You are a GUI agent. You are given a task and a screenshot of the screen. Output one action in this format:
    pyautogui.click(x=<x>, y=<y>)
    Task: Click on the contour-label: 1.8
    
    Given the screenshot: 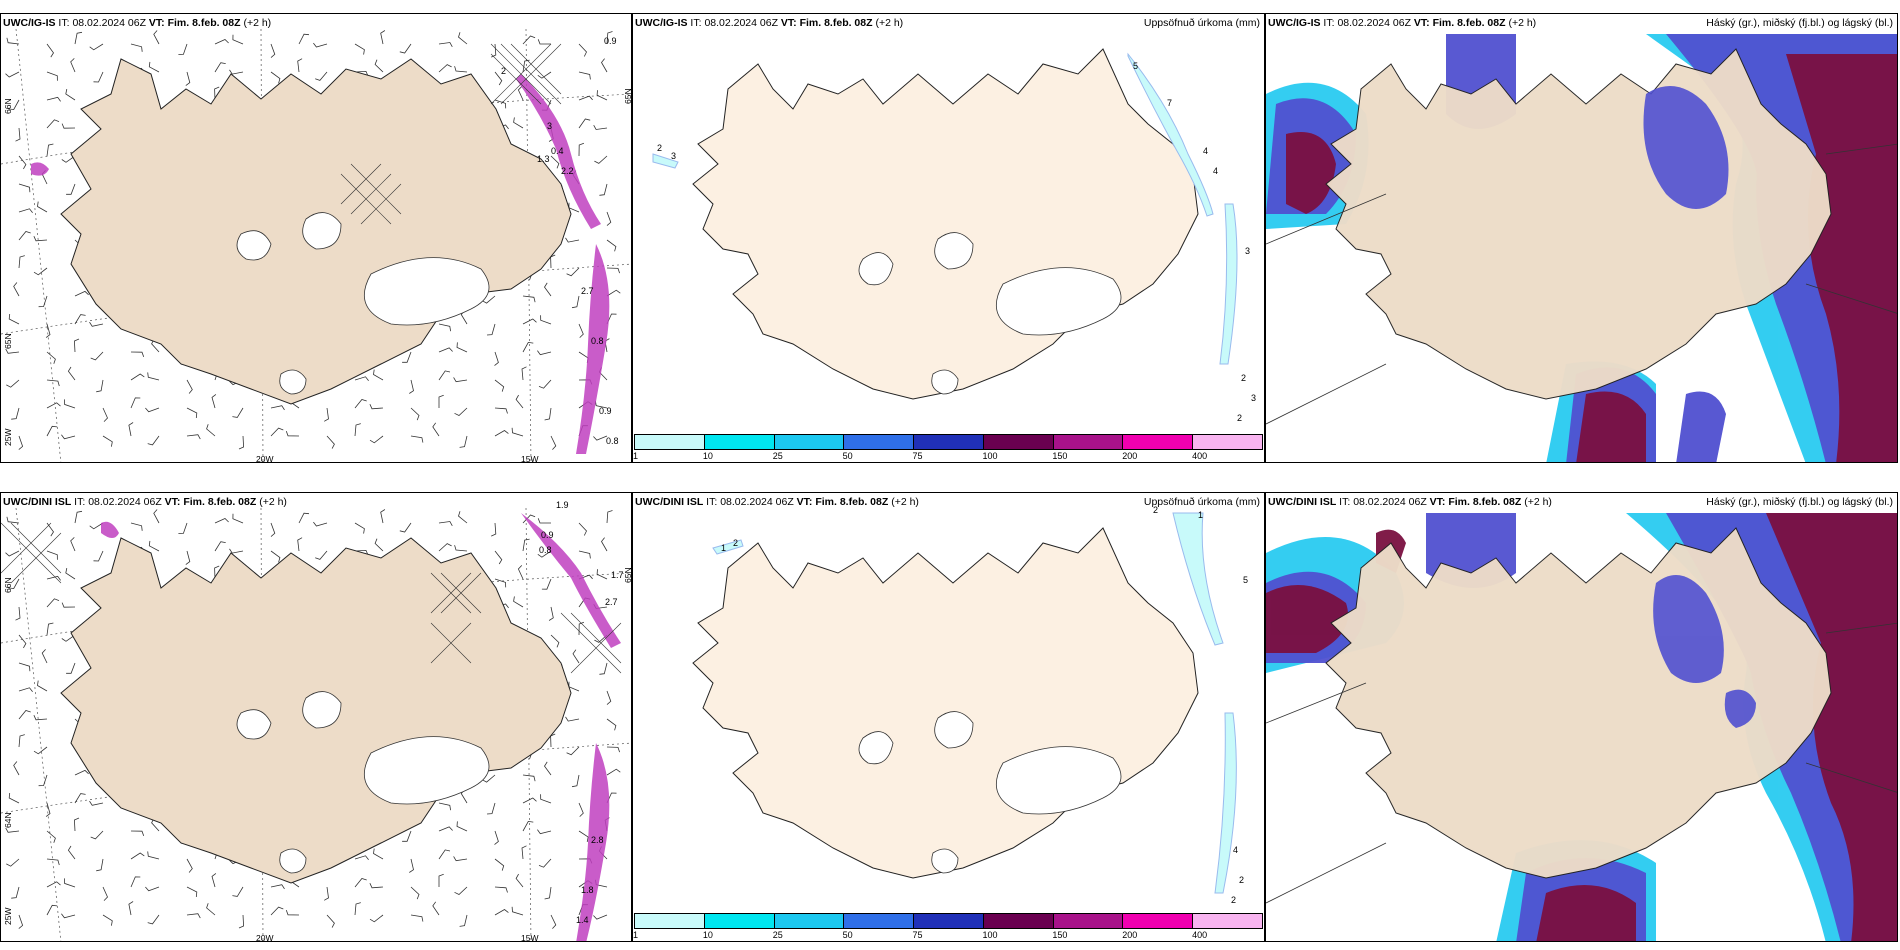 What is the action you would take?
    pyautogui.click(x=587, y=890)
    